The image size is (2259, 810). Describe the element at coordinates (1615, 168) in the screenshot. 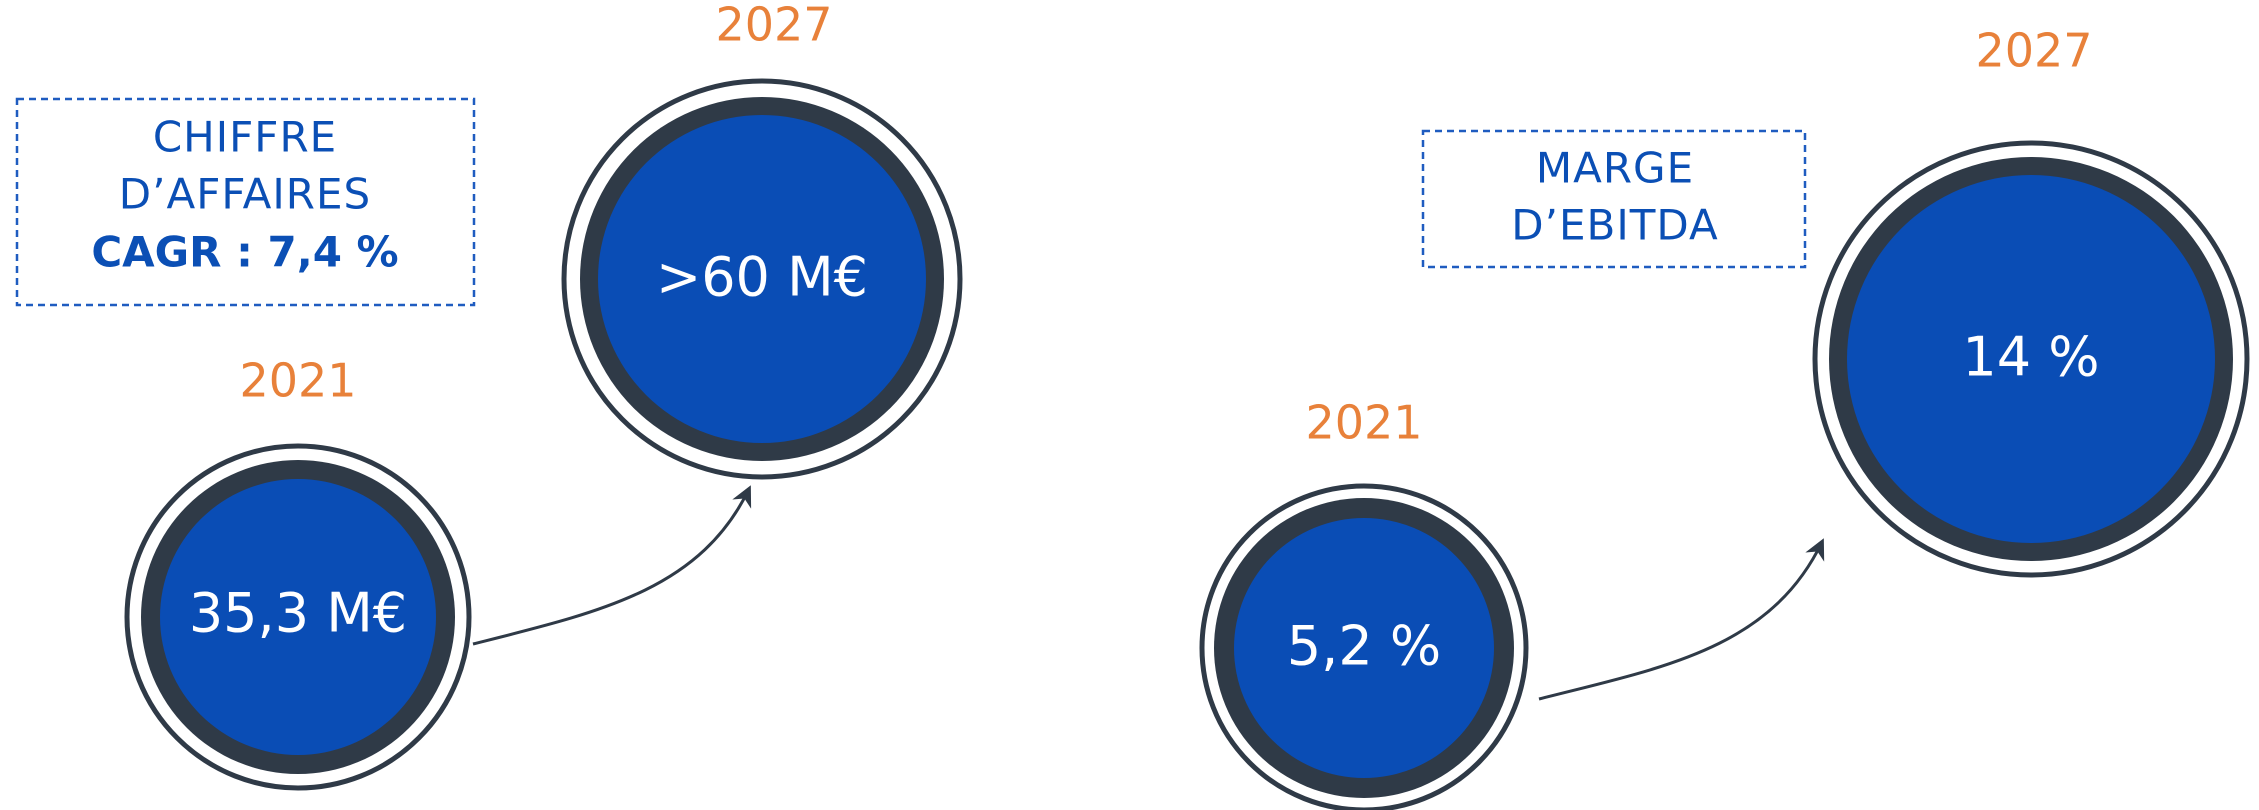

I see `label-line: MARGE` at that location.